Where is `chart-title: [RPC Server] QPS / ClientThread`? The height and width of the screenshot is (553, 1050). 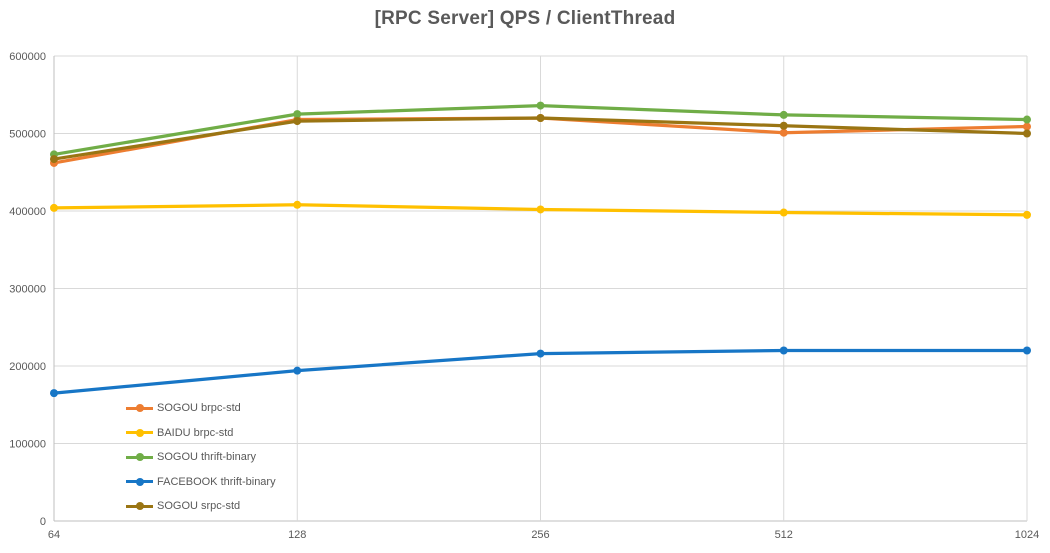
chart-title: [RPC Server] QPS / ClientThread is located at coordinates (525, 18).